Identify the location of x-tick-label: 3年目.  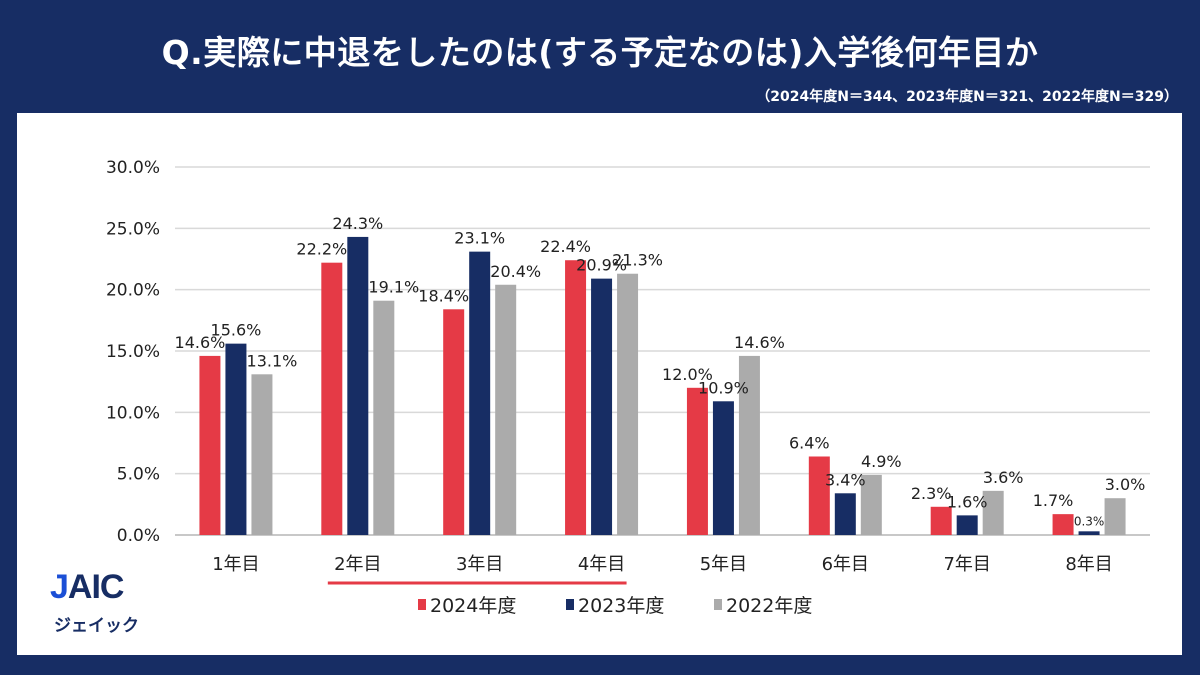
(479, 564).